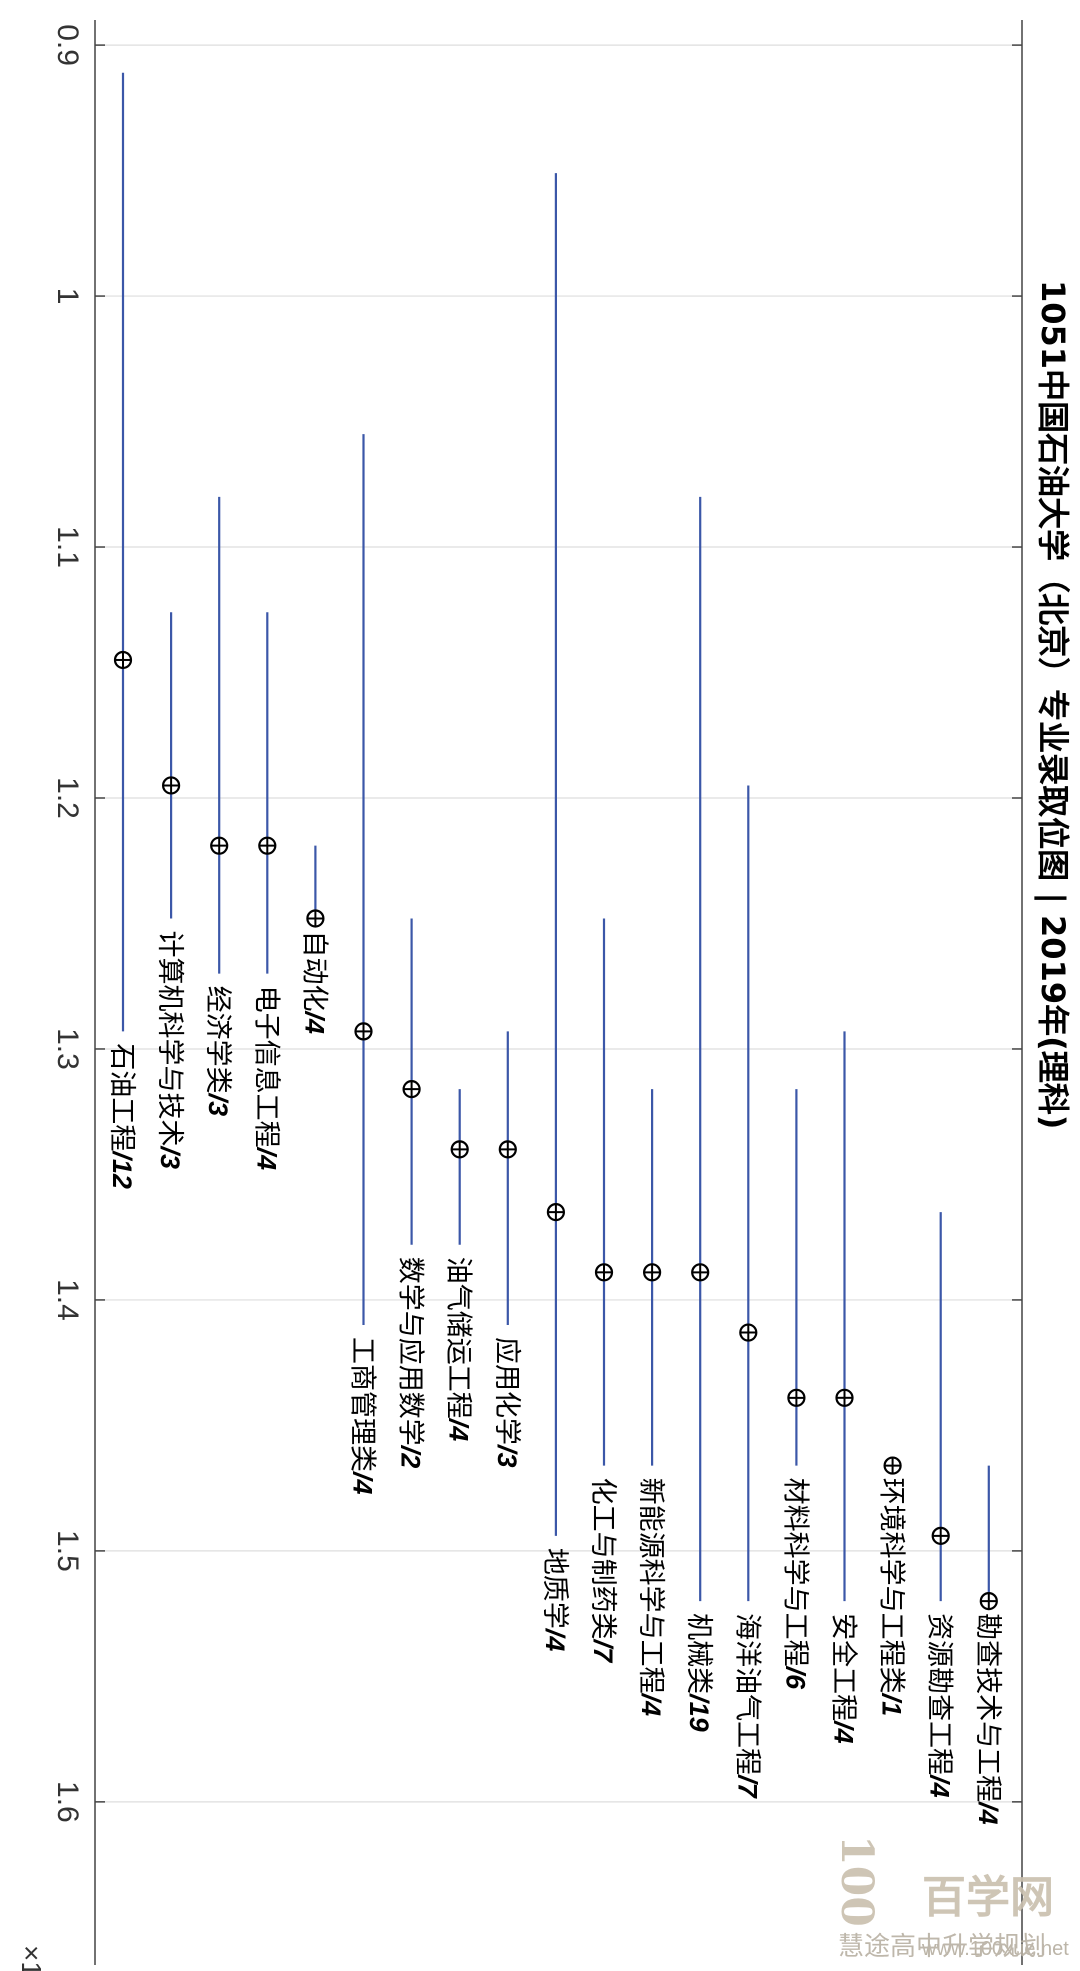  Describe the element at coordinates (699, 1712) in the screenshot. I see `category-count-12: /19` at that location.